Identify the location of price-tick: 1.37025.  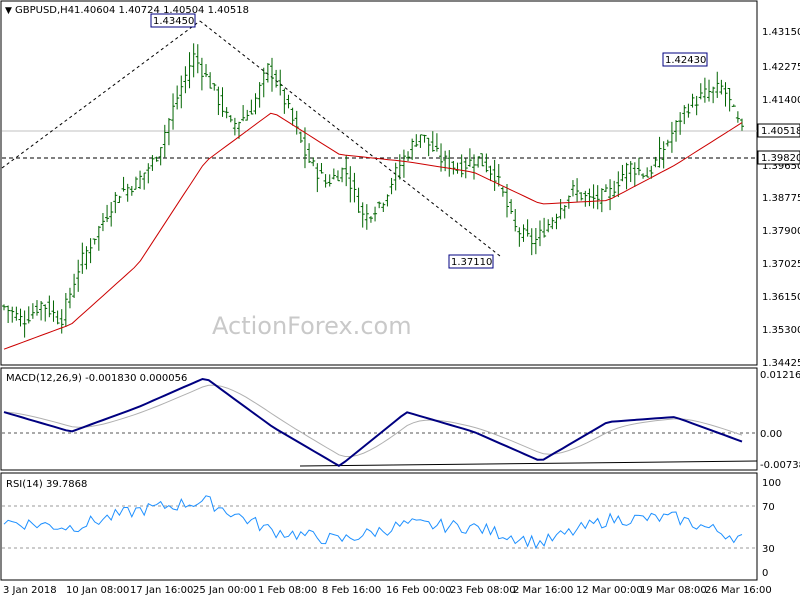
(781, 264).